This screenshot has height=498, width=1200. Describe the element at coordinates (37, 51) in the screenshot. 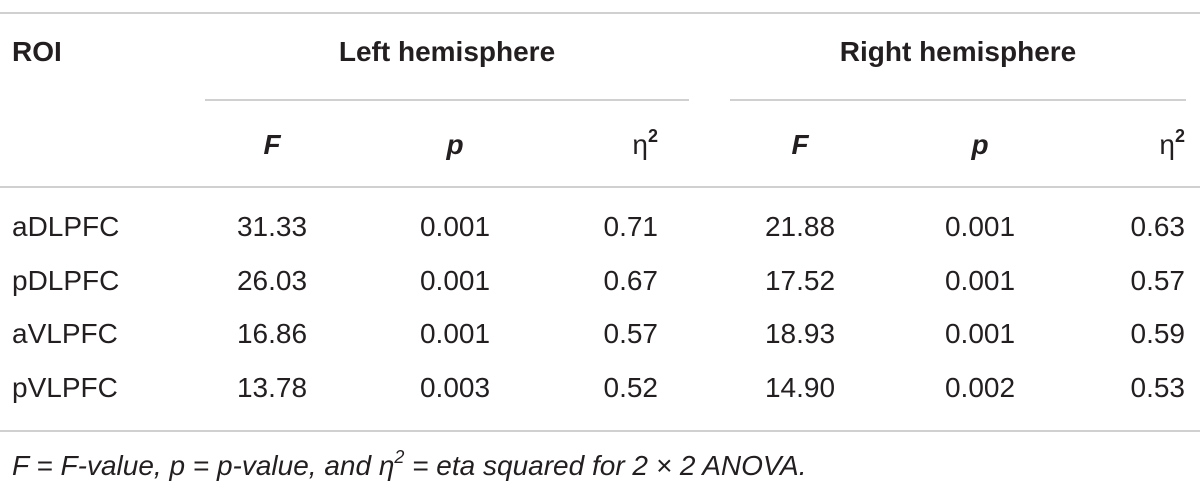

I see `roi-header: ROI` at that location.